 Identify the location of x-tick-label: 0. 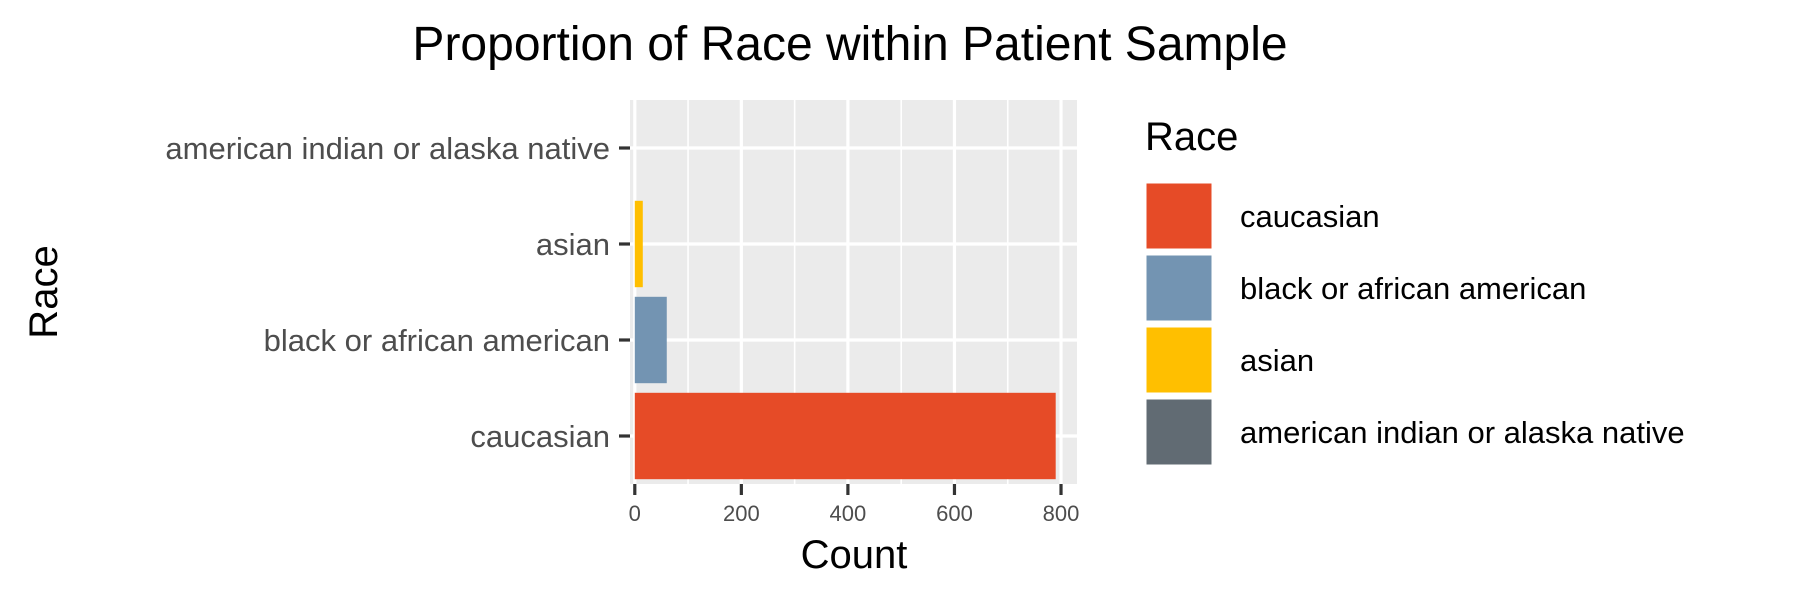
(635, 513).